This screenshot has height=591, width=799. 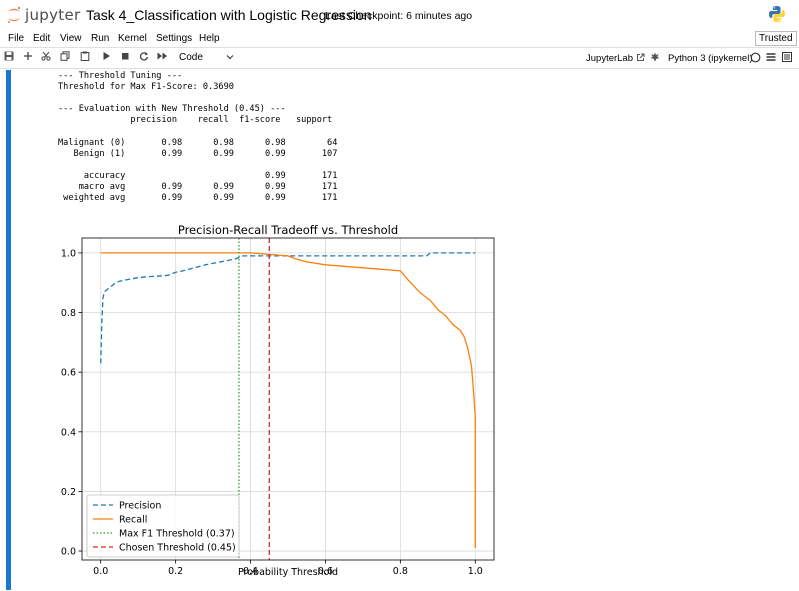 I want to click on kernel-name: Python 3 (ipykernel), so click(x=710, y=58).